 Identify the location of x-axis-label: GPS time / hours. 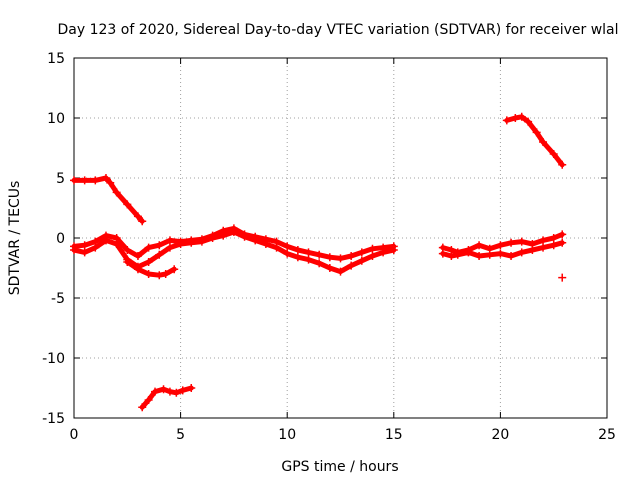
(339, 467).